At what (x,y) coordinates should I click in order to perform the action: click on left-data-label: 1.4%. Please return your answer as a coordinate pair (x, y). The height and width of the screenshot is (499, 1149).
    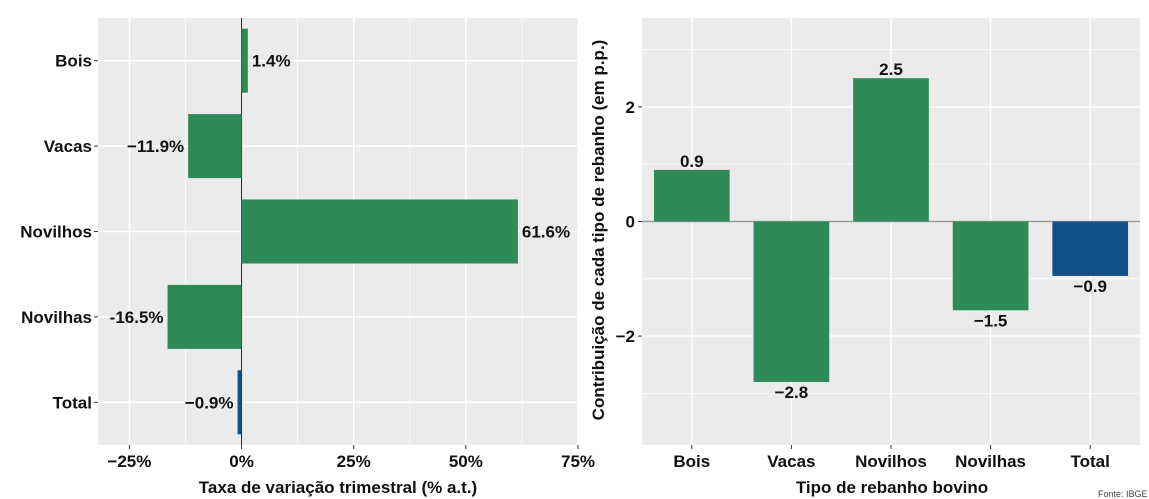
    Looking at the image, I should click on (271, 61).